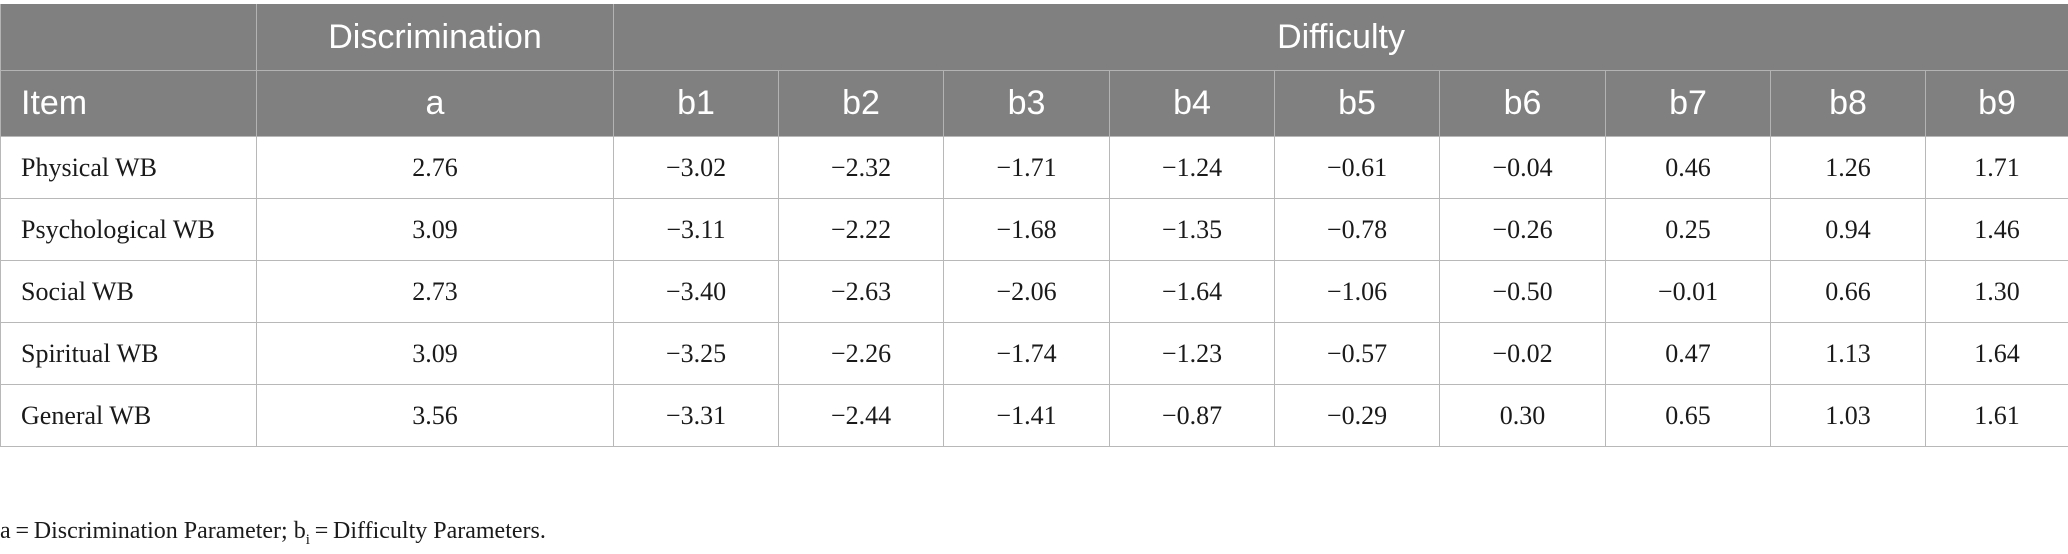 The image size is (2068, 554). Describe the element at coordinates (1688, 167) in the screenshot. I see `table-cell: 0.46` at that location.